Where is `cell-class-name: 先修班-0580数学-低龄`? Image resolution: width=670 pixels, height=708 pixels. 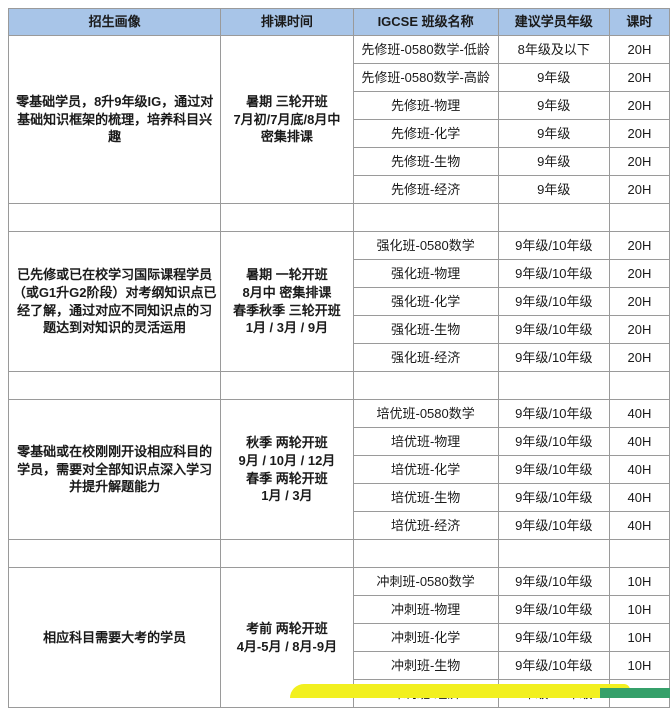 cell-class-name: 先修班-0580数学-低龄 is located at coordinates (425, 49).